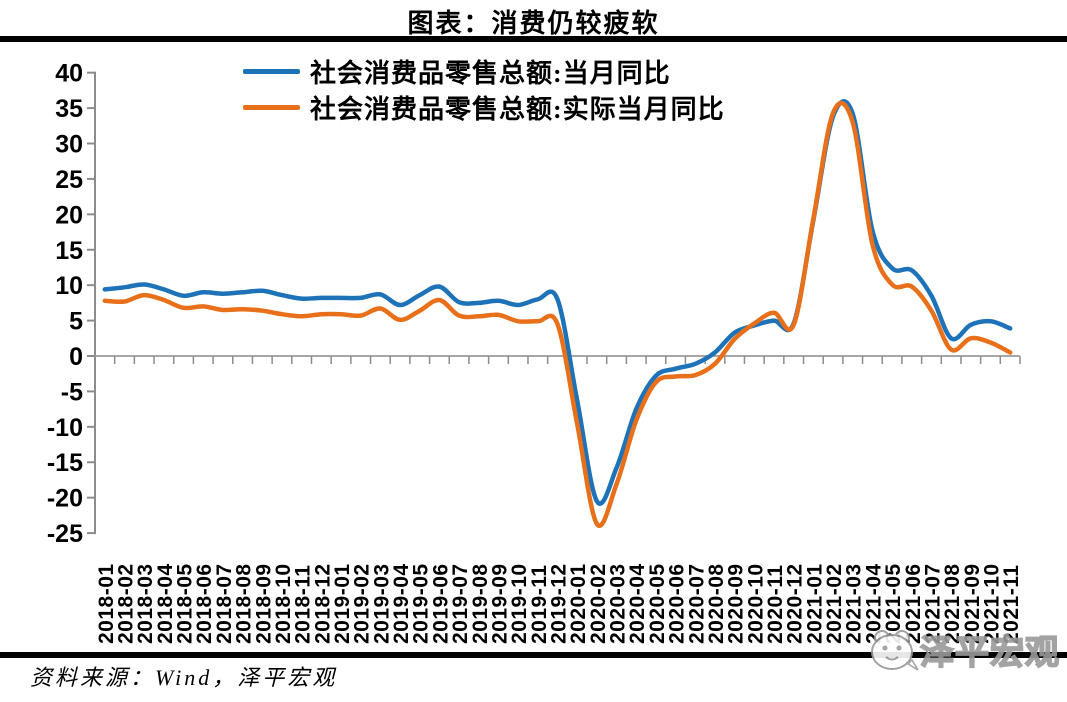 The width and height of the screenshot is (1067, 702). Describe the element at coordinates (71, 304) in the screenshot. I see `y-axis: 40 35 30 25 20 15 10 5 0 -5 -10 -15 -20 -25` at that location.